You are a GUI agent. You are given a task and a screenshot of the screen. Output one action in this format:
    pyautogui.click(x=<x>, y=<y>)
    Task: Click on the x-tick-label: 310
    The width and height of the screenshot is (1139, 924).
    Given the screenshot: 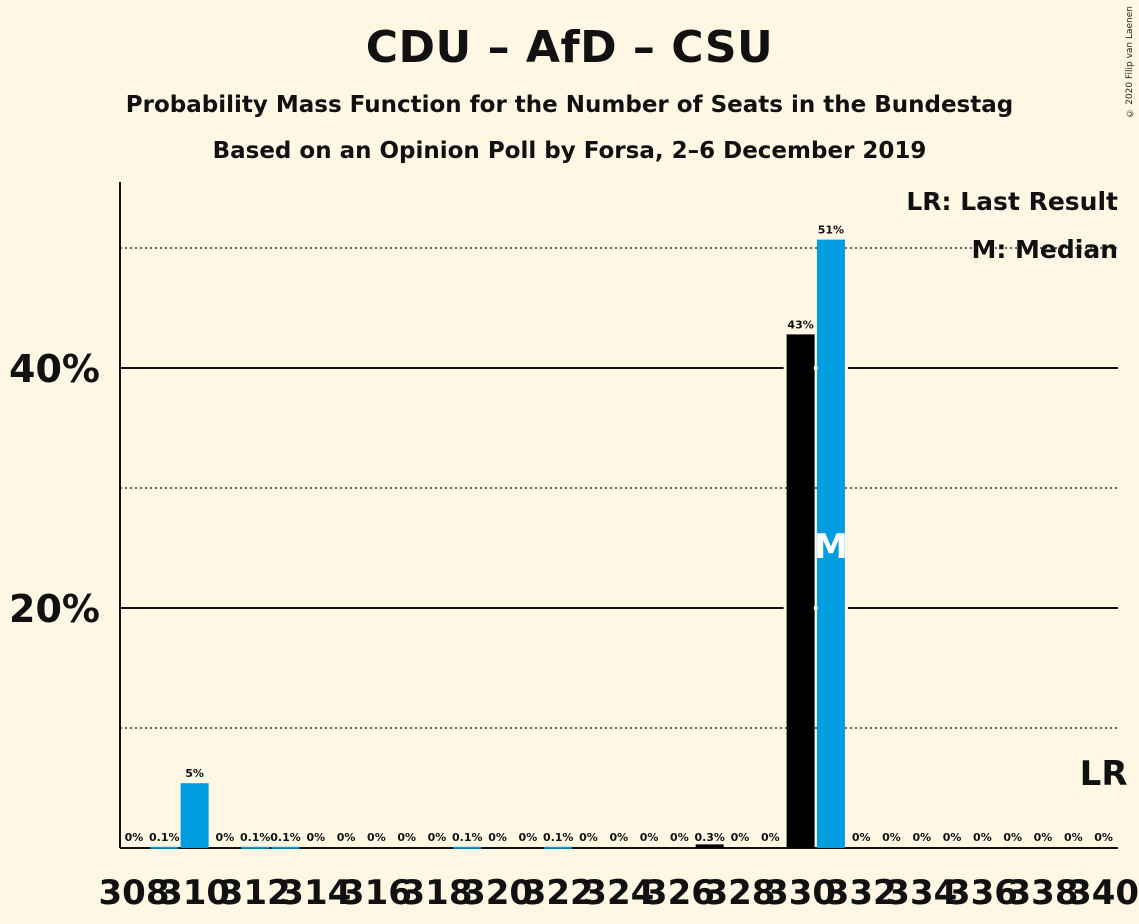 What is the action you would take?
    pyautogui.click(x=194, y=893)
    